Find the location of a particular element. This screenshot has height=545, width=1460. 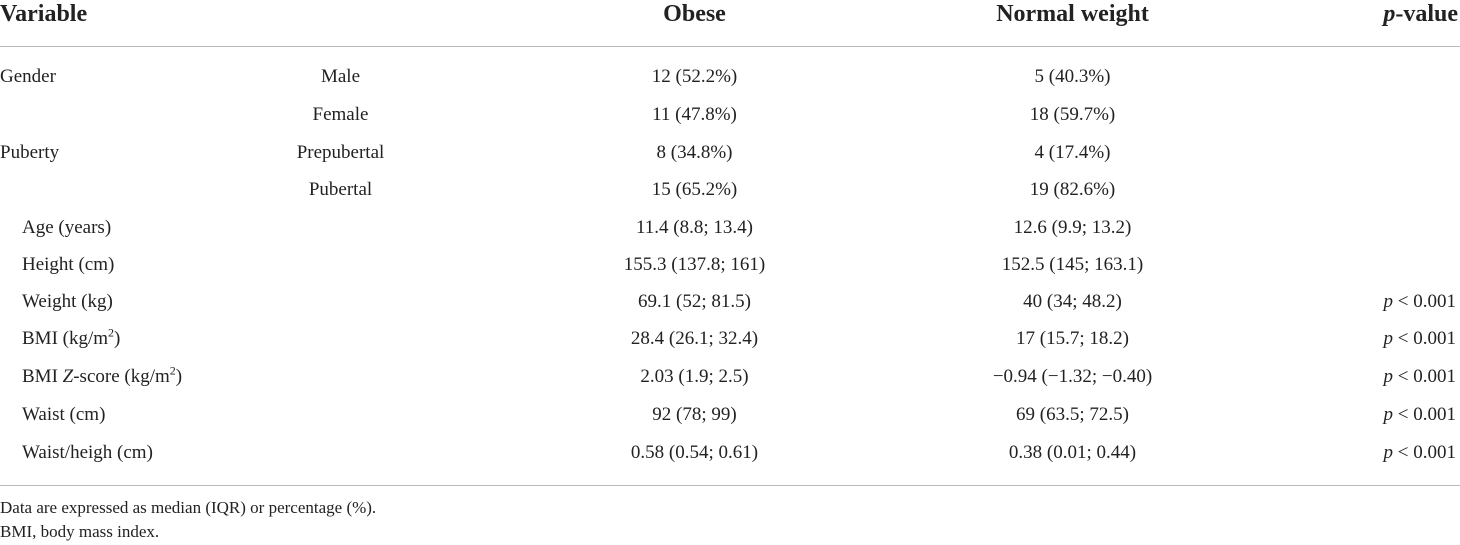

footer-rule is located at coordinates (730, 485).